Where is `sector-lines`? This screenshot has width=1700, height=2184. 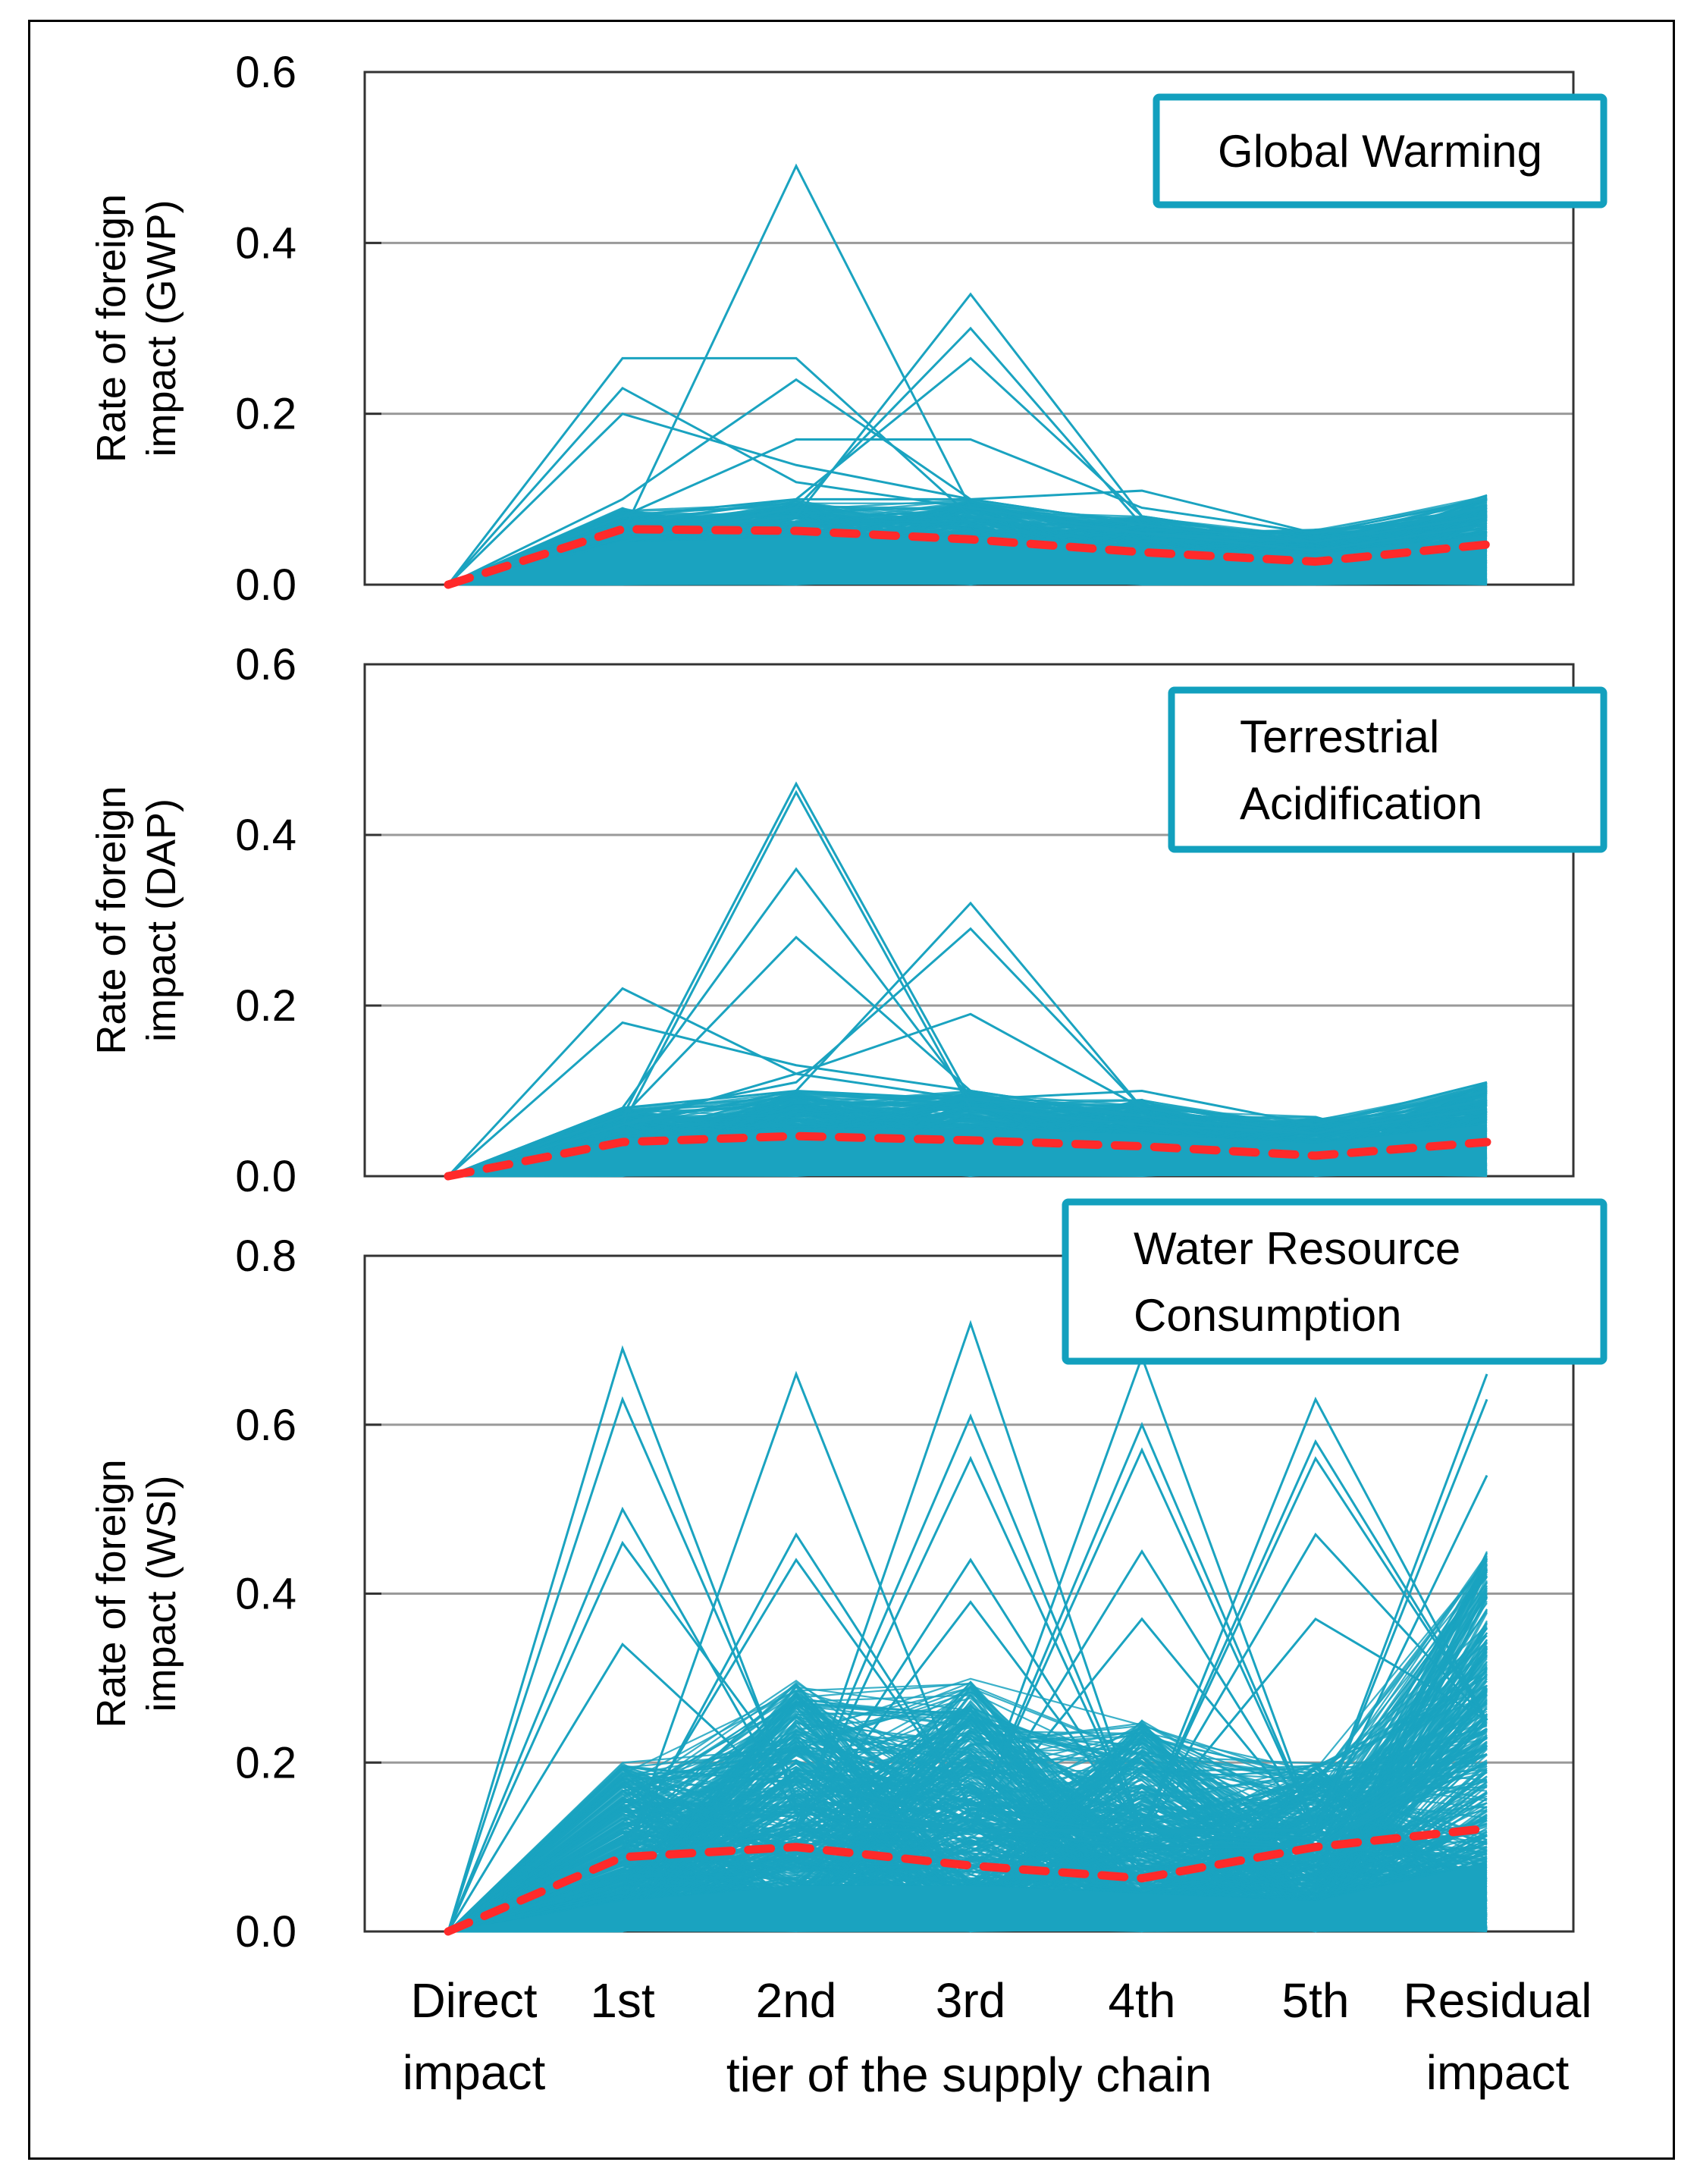
sector-lines is located at coordinates (967, 1742).